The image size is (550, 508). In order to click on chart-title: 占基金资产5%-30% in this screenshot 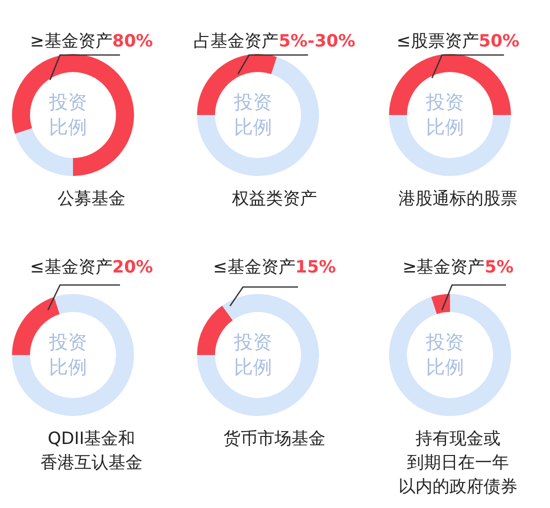, I will do `click(275, 42)`.